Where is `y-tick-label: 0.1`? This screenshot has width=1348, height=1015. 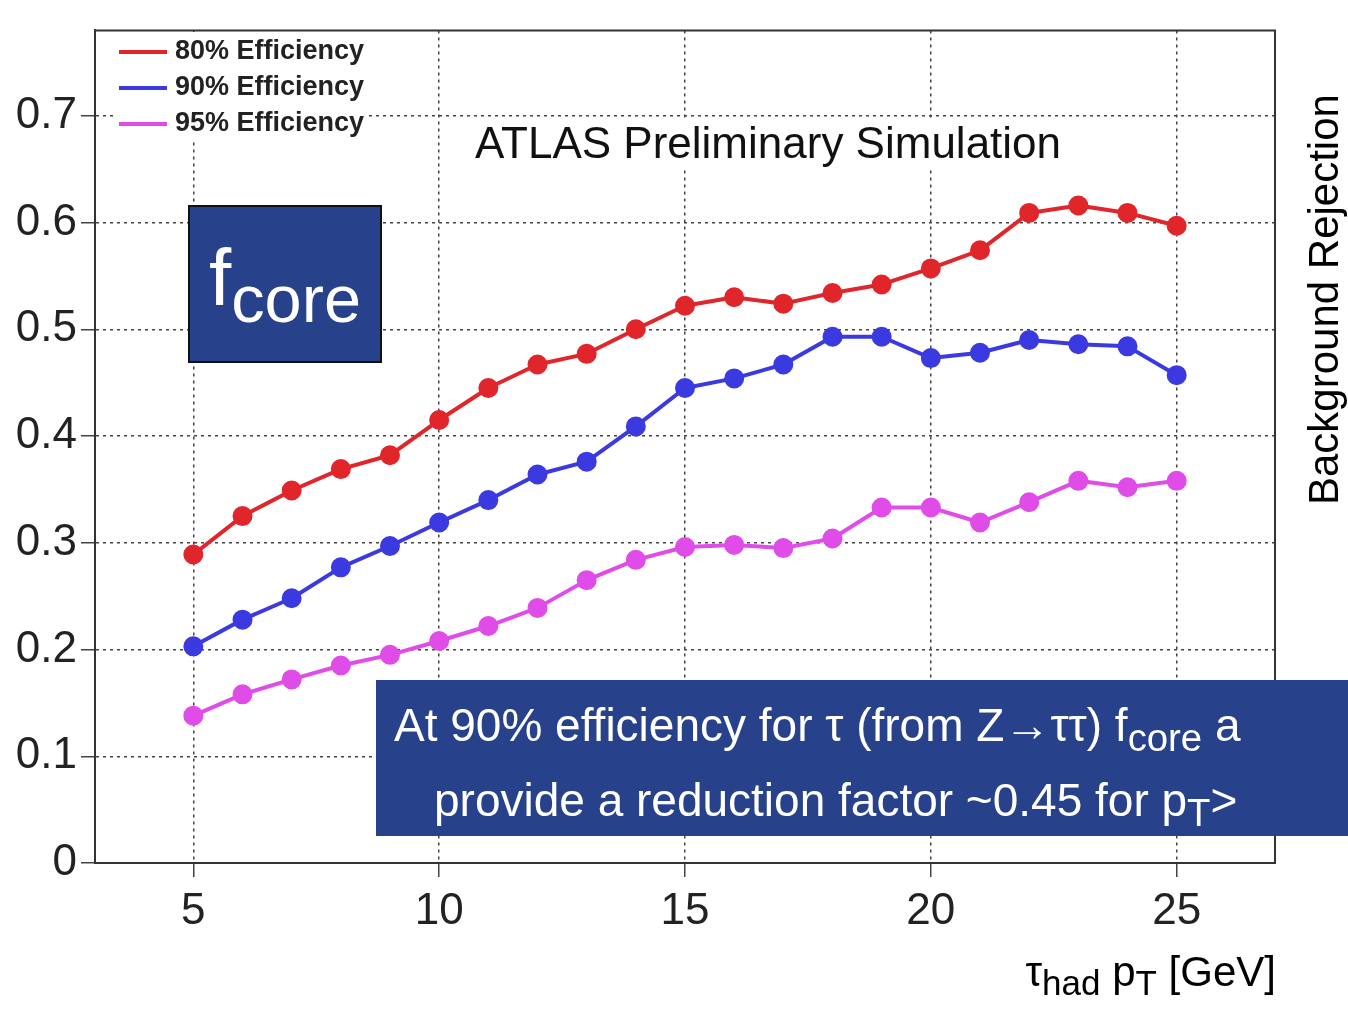
y-tick-label: 0.1 is located at coordinates (46, 753).